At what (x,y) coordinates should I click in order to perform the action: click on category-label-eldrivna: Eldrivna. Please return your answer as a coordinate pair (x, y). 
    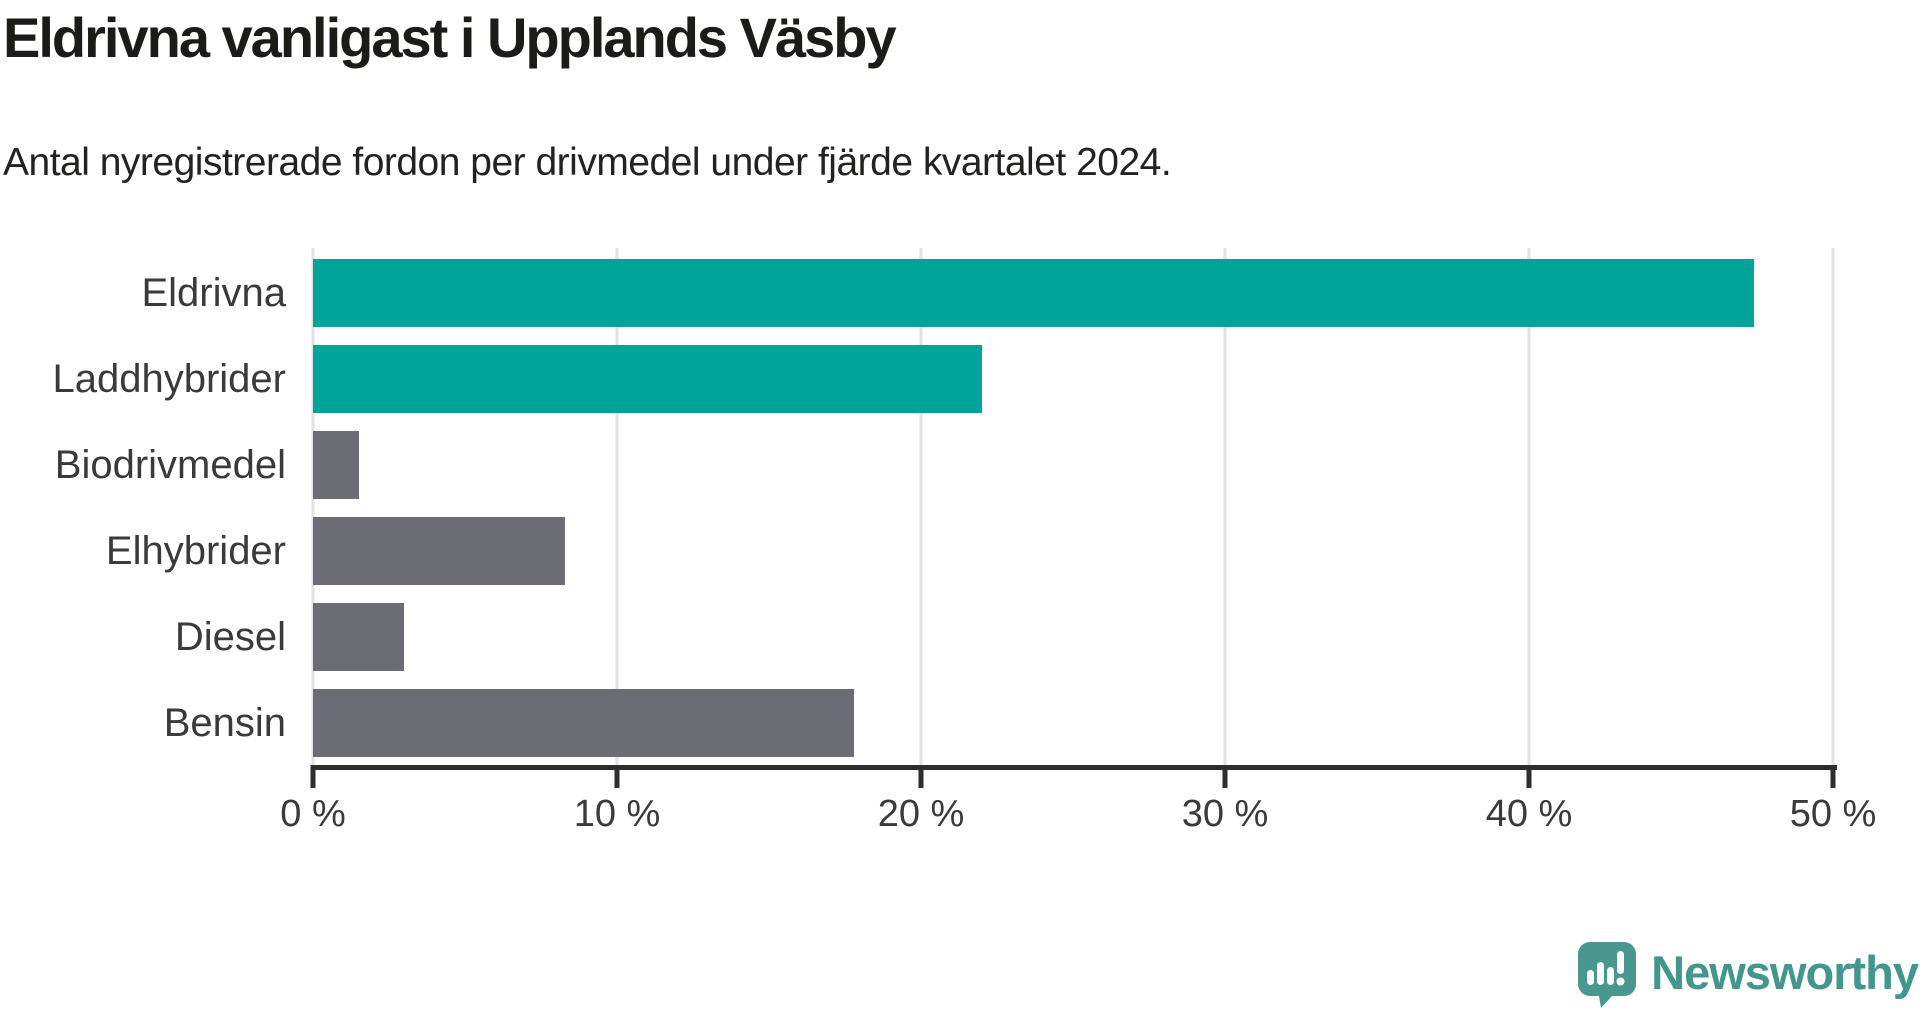
    Looking at the image, I should click on (213, 293).